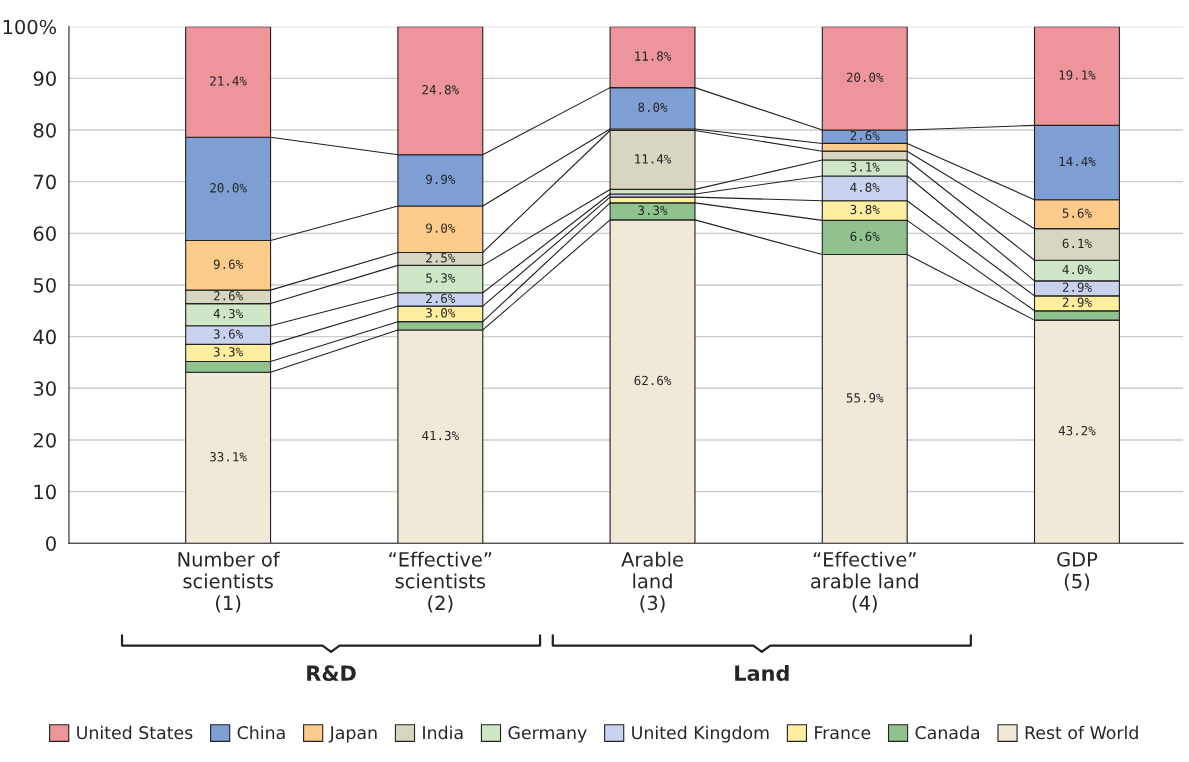 Image resolution: width=1189 pixels, height=762 pixels. What do you see at coordinates (441, 258) in the screenshot?
I see `data-label: 2.5%` at bounding box center [441, 258].